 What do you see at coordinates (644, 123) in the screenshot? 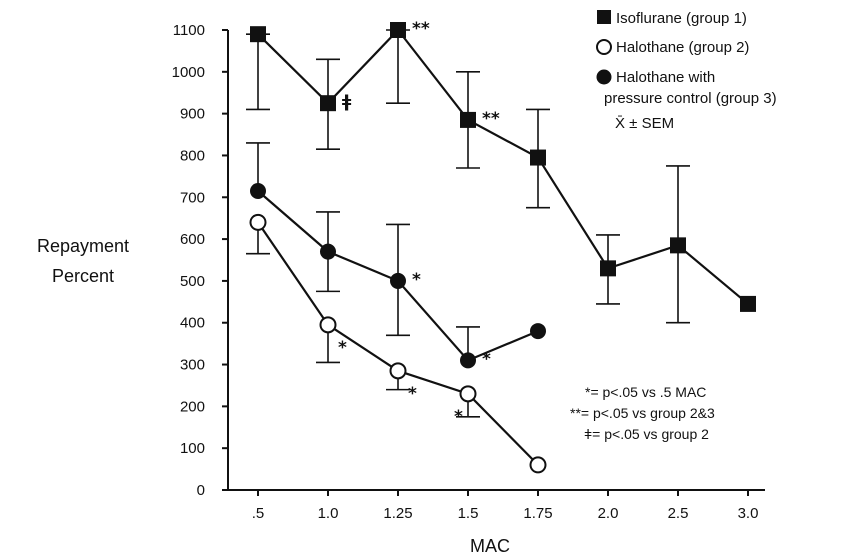
I see `legend-stat-label: X̄ ± SEM` at bounding box center [644, 123].